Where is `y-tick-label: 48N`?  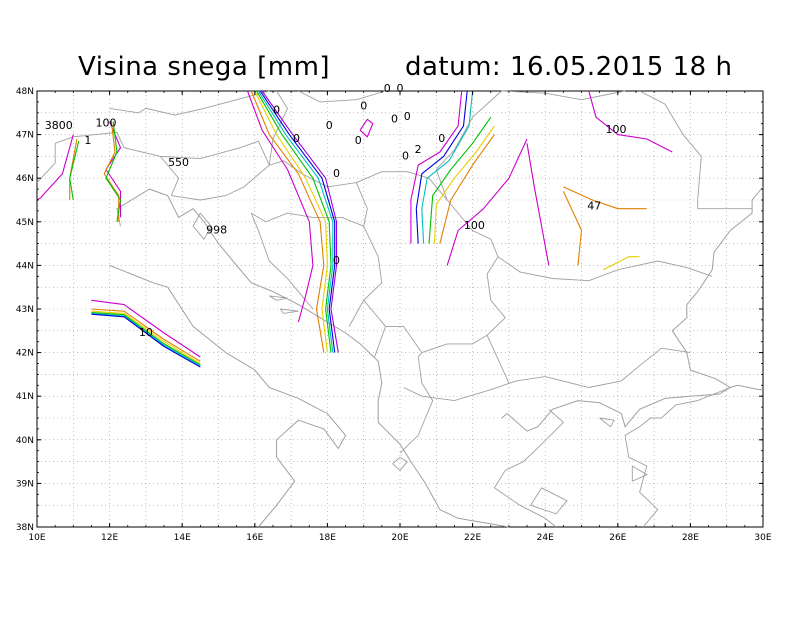 y-tick-label: 48N is located at coordinates (25, 92).